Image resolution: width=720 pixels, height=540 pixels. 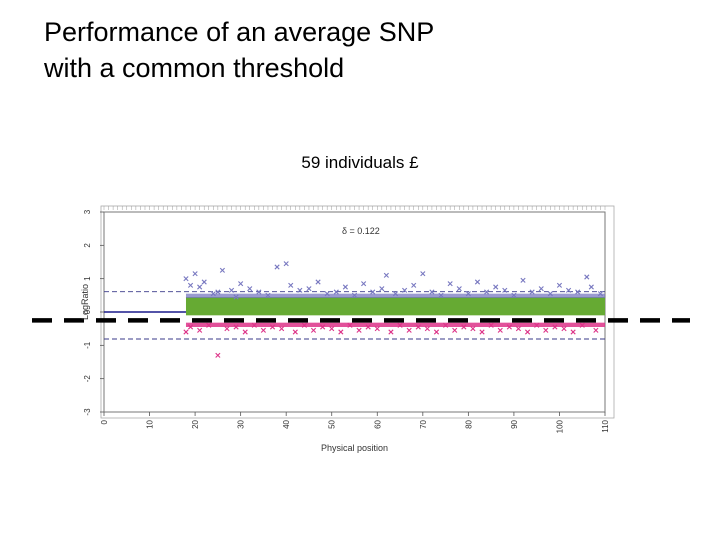 I want to click on point-high-22-stroke-b, so click(x=345, y=287).